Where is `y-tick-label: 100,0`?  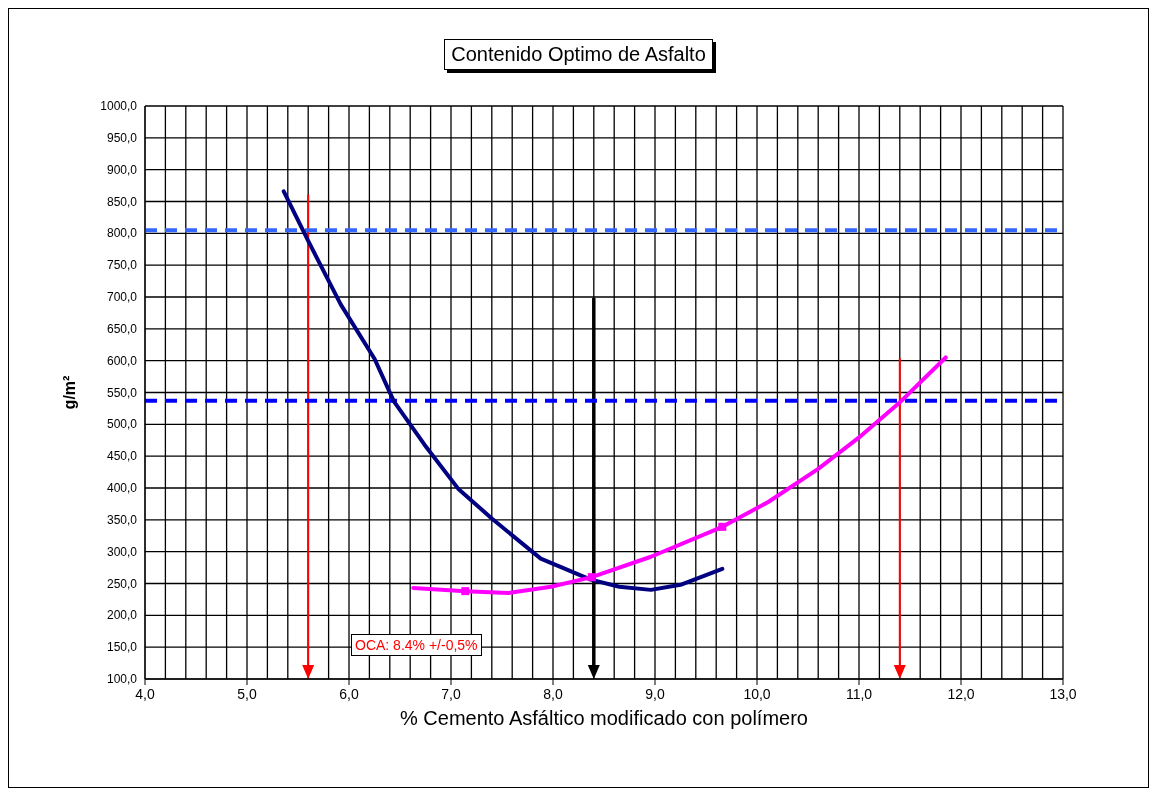 y-tick-label: 100,0 is located at coordinates (122, 679).